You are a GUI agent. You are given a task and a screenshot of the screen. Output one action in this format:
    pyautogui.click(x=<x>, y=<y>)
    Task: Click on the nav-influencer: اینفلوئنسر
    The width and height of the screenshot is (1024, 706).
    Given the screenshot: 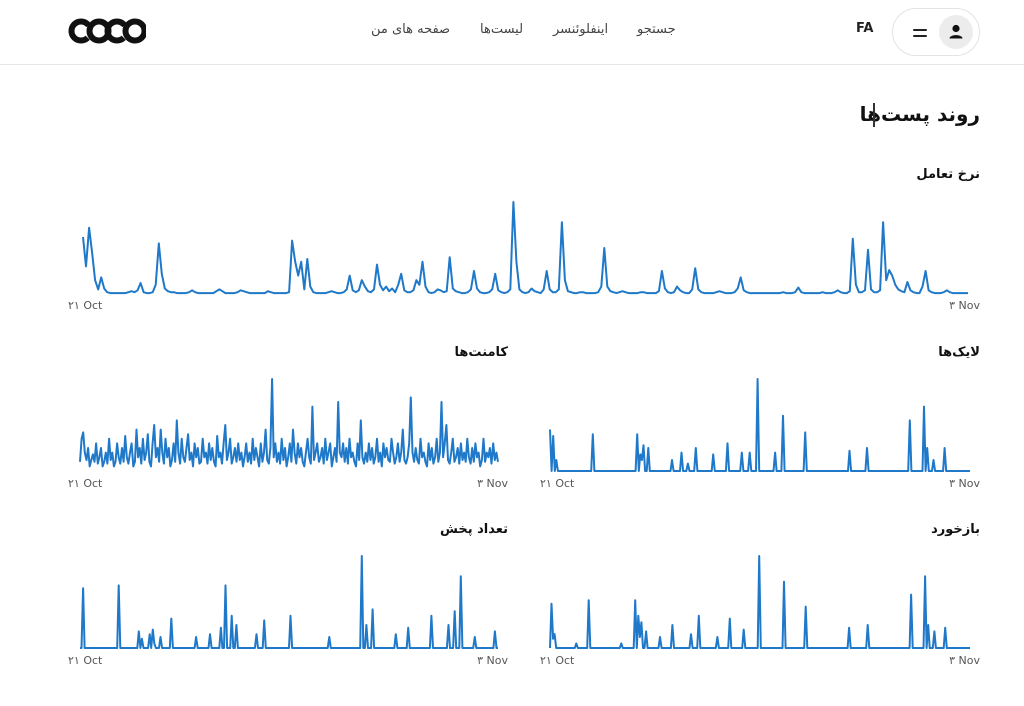 What is the action you would take?
    pyautogui.click(x=581, y=29)
    